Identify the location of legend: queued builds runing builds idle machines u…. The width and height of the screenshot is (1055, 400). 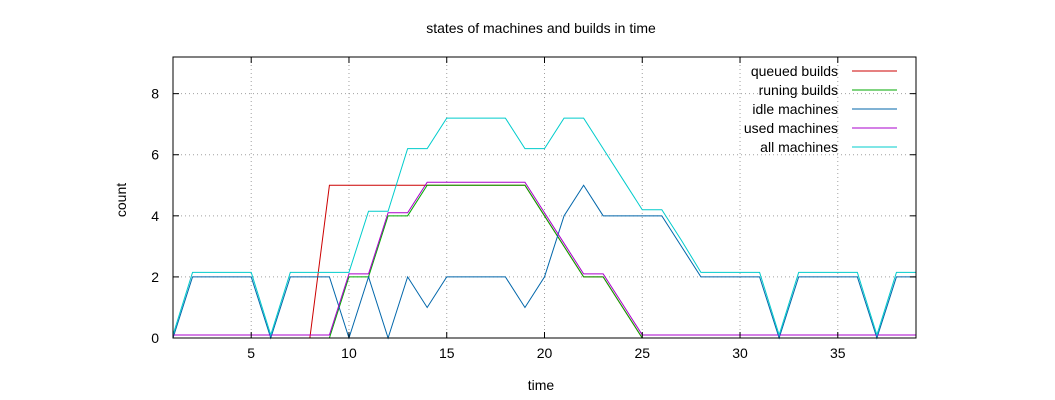
(820, 109).